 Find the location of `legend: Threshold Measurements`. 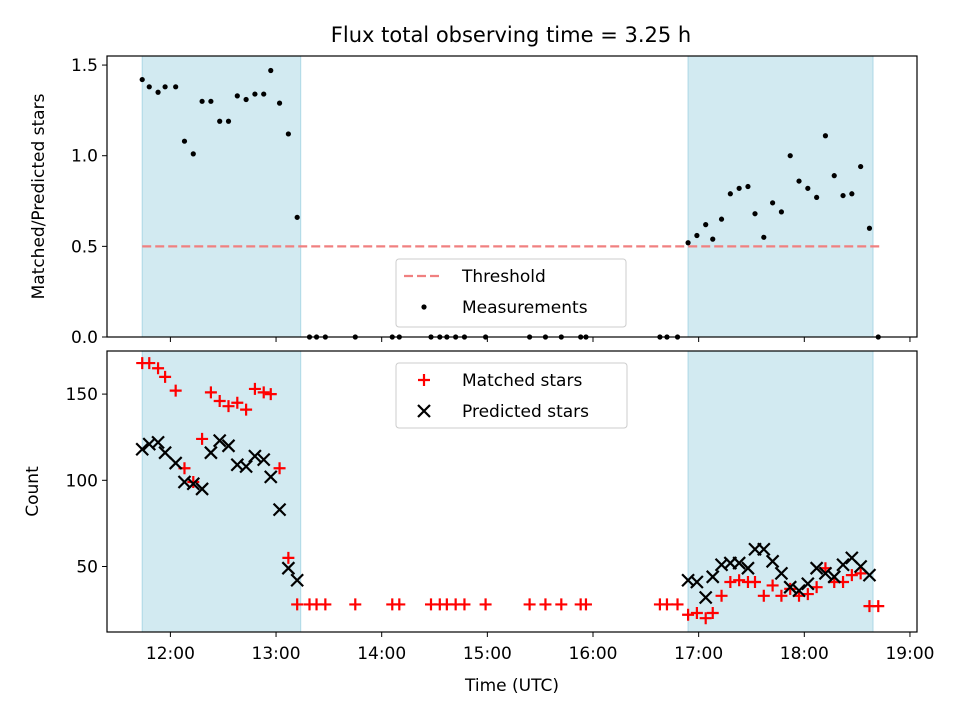

legend: Threshold Measurements is located at coordinates (511, 293).